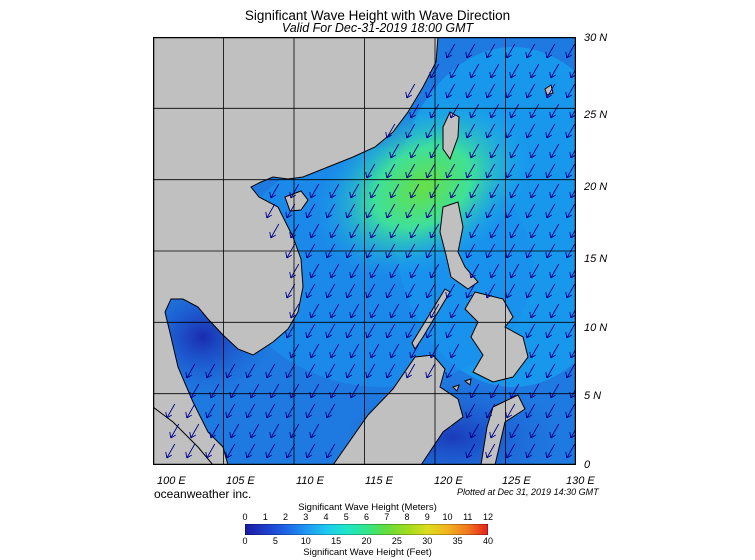  Describe the element at coordinates (447, 517) in the screenshot. I see `colorbar-meter-tick: 10` at that location.